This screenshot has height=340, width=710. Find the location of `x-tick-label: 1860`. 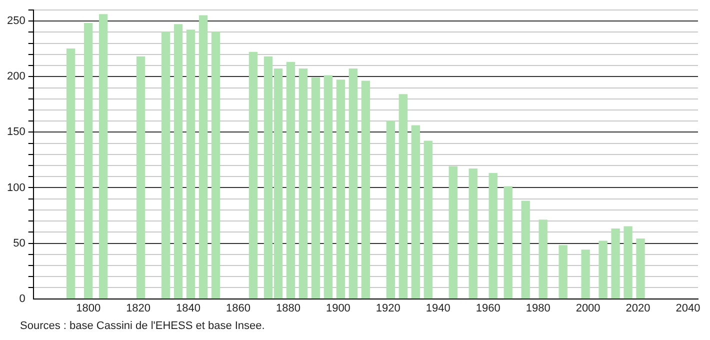

x-tick-label: 1860 is located at coordinates (238, 308).